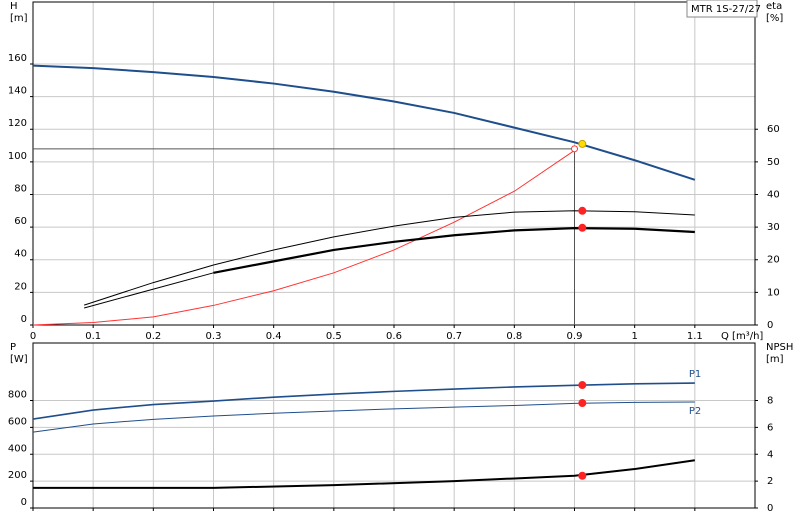 The height and width of the screenshot is (520, 800). I want to click on y2-tick-label: 6, so click(770, 427).